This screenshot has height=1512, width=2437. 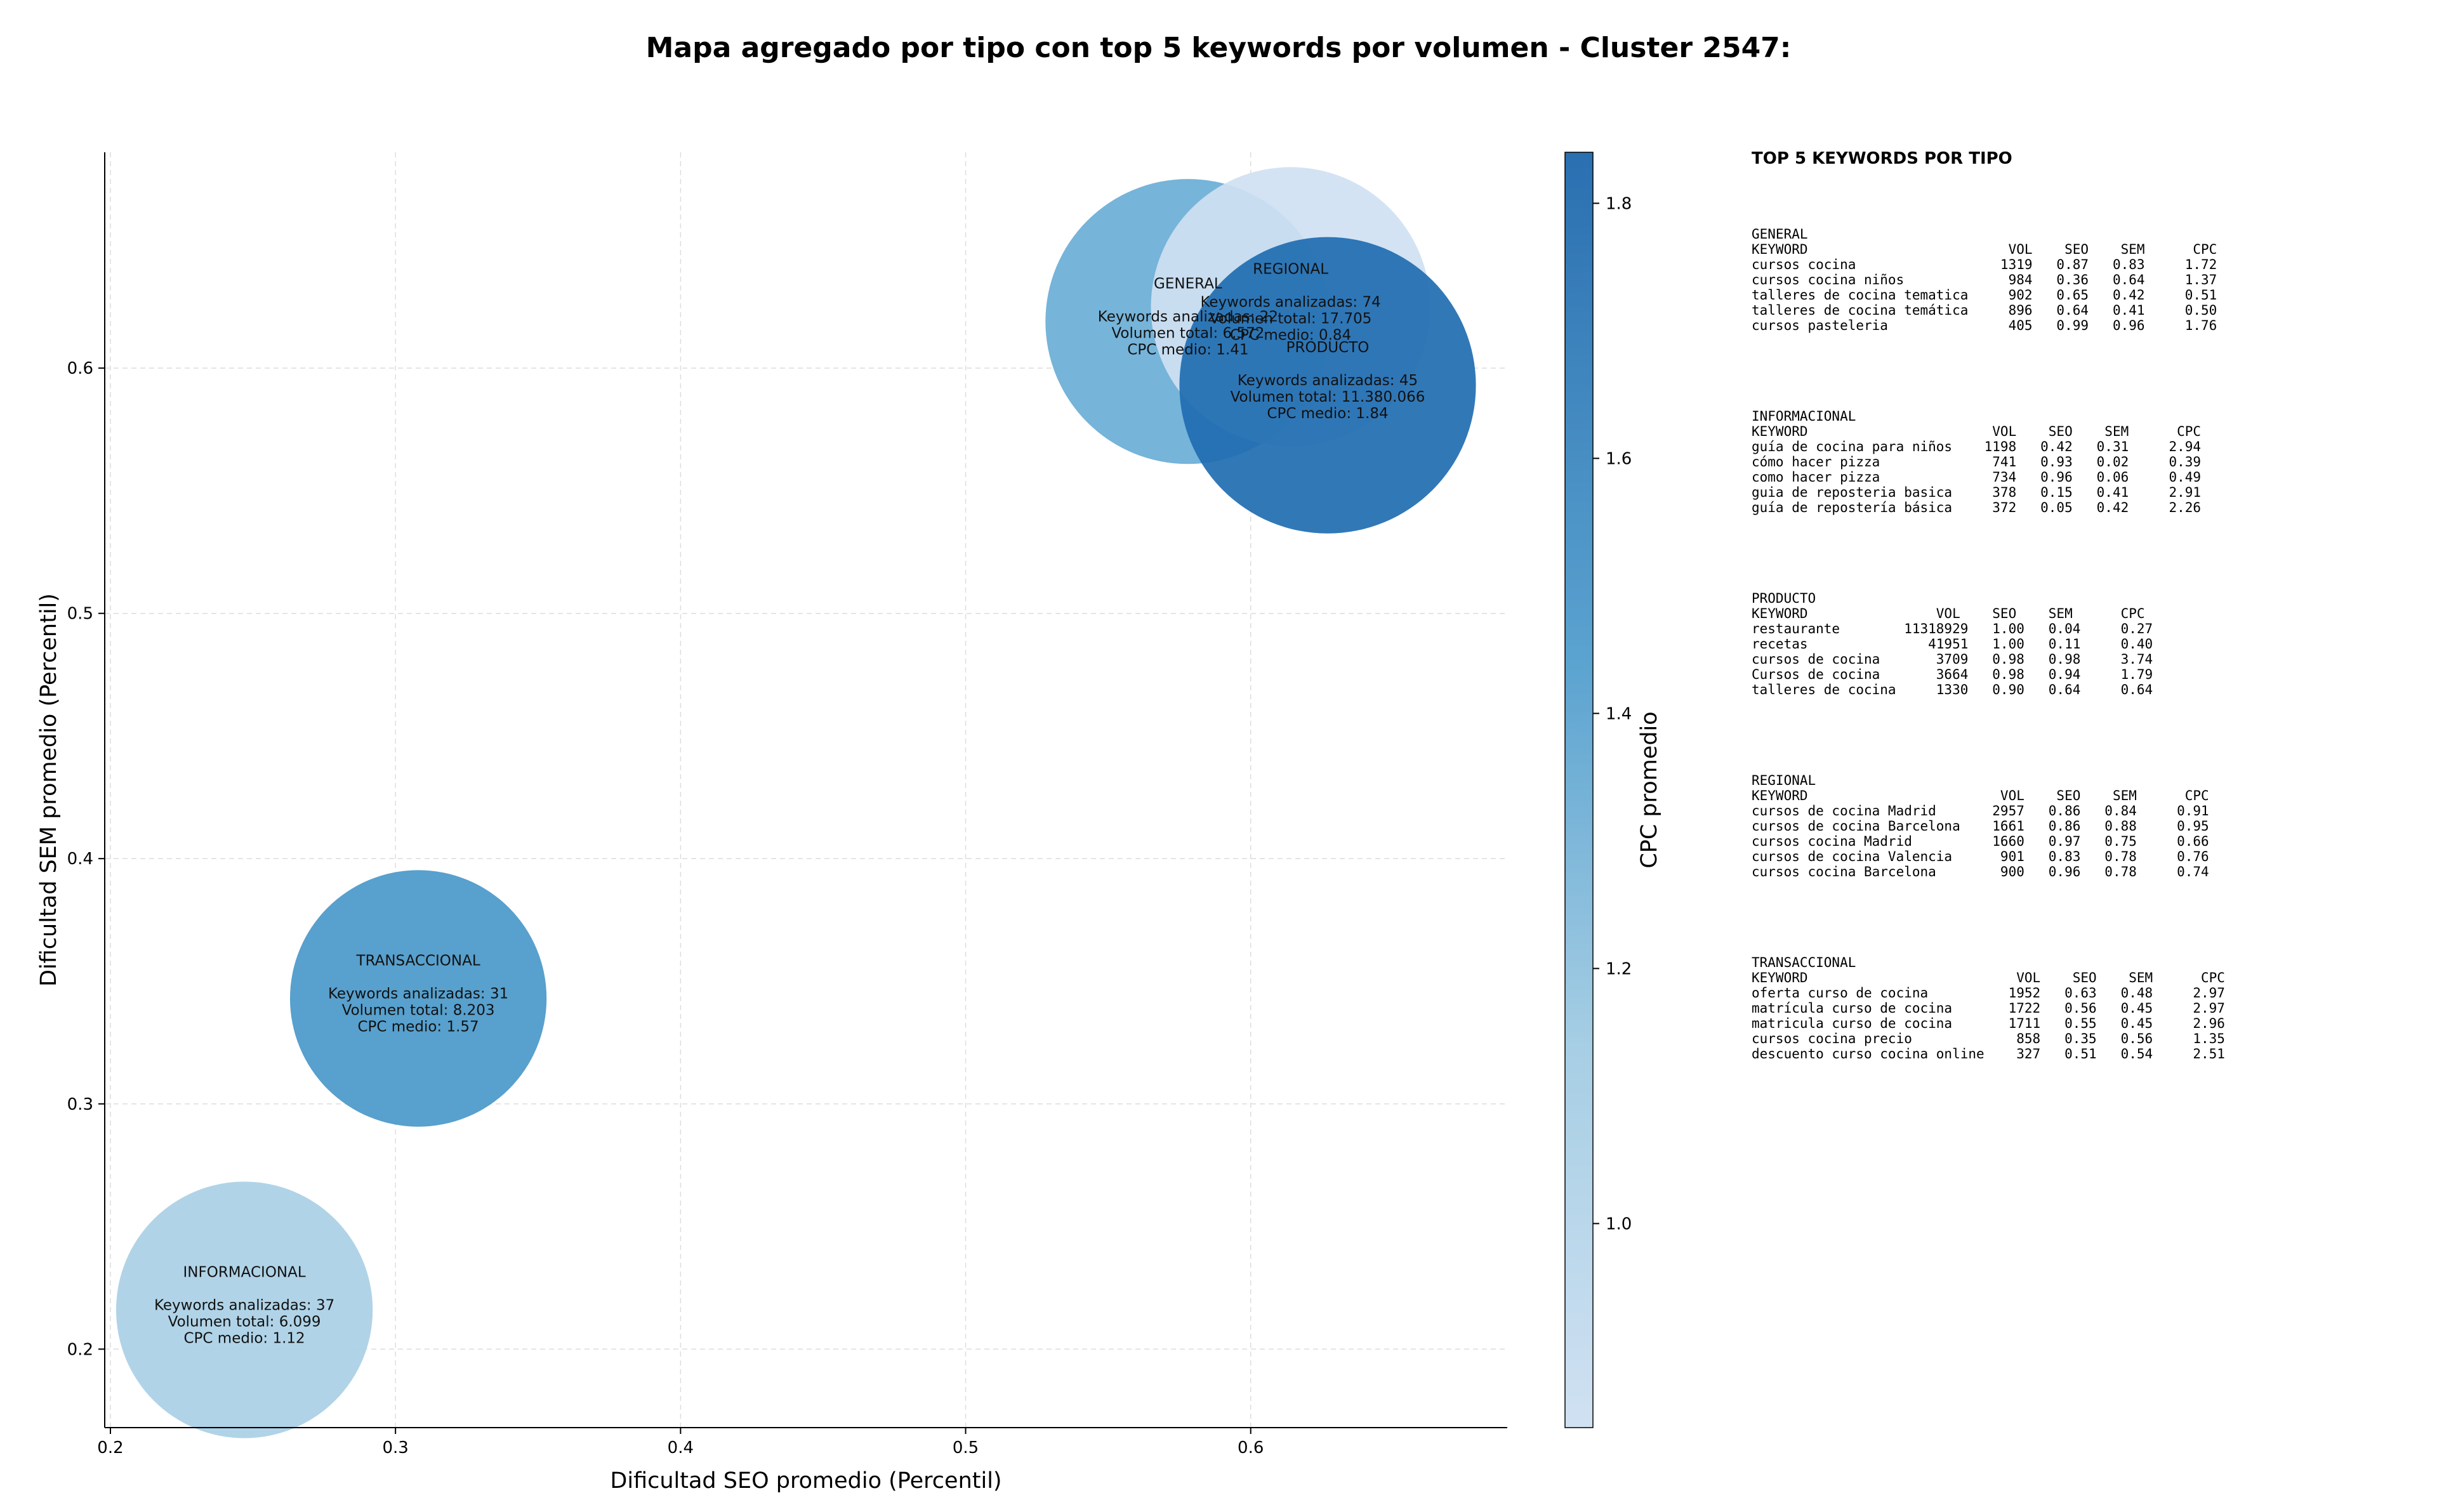 I want to click on keyword-table-row: cursos pasteleria 405 0.99 0.96 1.76, so click(x=1984, y=326).